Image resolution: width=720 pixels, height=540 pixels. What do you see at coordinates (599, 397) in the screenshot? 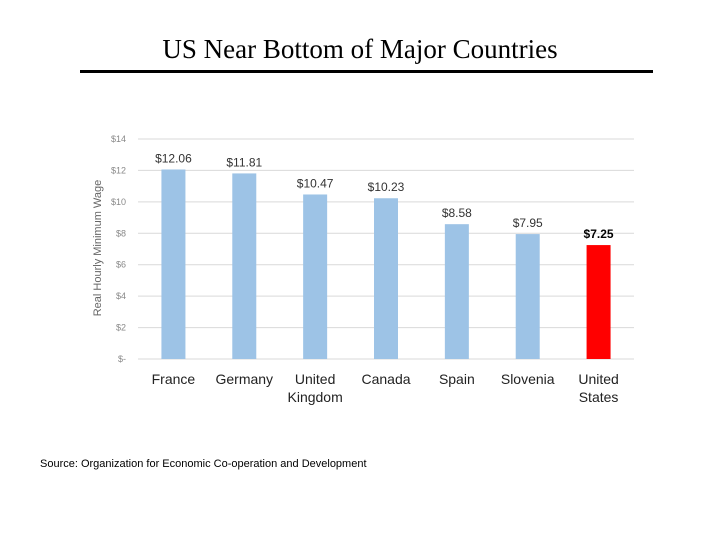
I see `category-label-line: States` at bounding box center [599, 397].